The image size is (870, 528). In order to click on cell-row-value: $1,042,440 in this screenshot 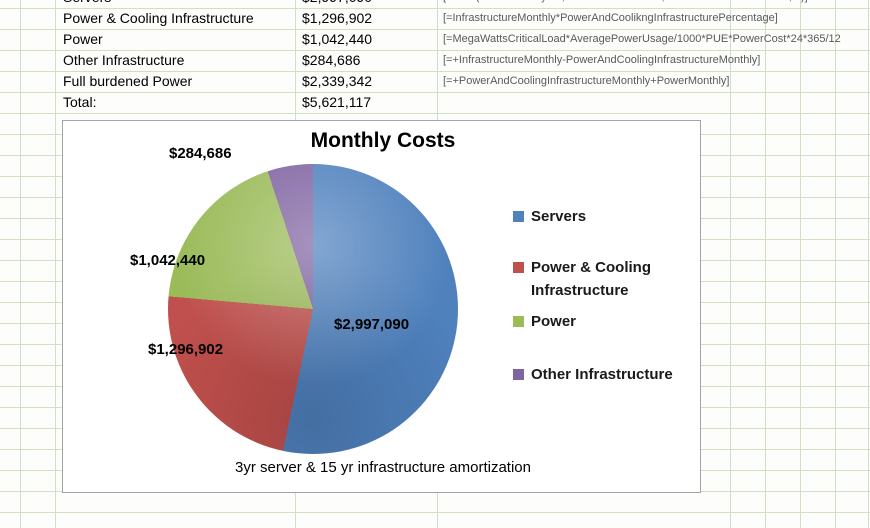, I will do `click(337, 39)`.